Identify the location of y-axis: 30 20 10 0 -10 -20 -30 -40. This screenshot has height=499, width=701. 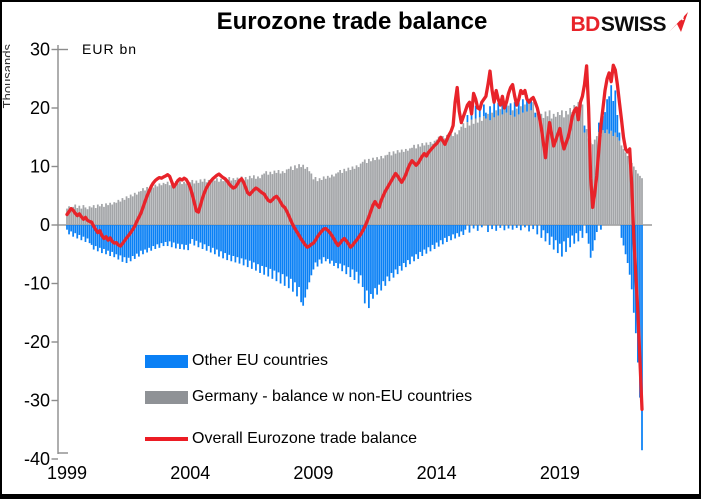
(46, 254).